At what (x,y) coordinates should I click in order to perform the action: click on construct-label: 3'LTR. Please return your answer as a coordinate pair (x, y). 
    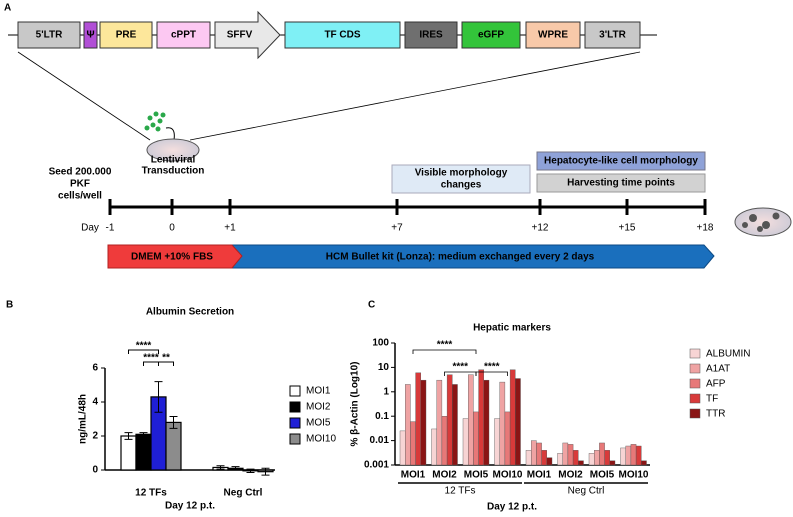
    Looking at the image, I should click on (612, 35).